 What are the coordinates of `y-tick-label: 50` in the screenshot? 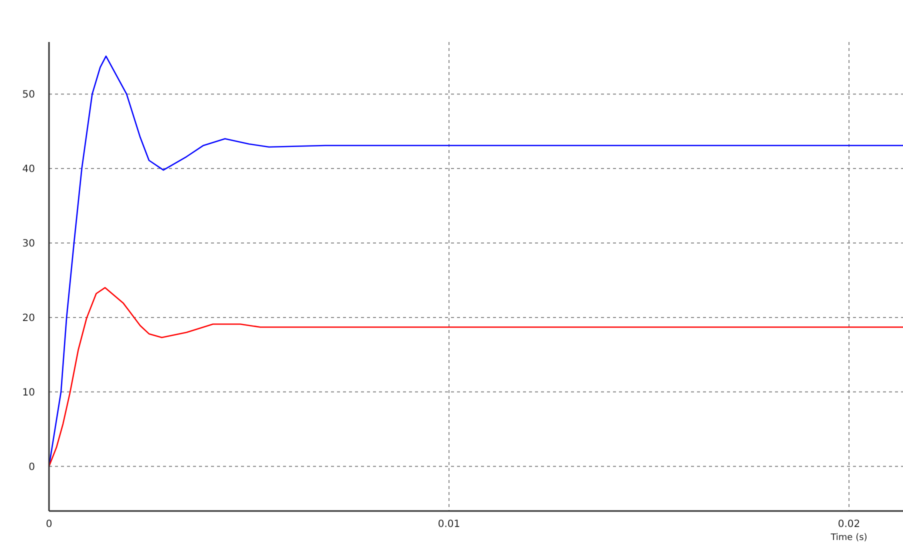 It's located at (28, 95).